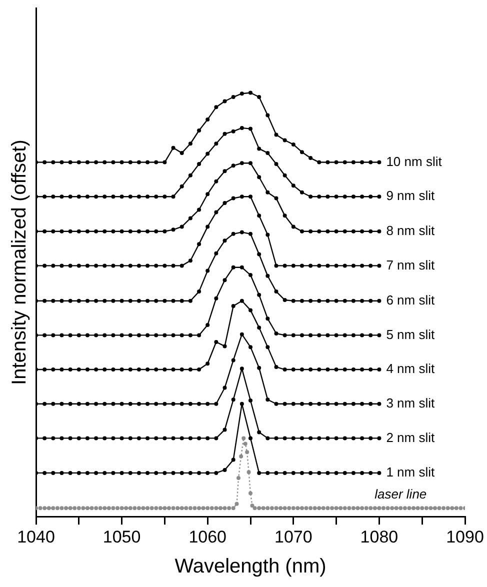 The image size is (487, 587). Describe the element at coordinates (293, 536) in the screenshot. I see `x-tick-label: 1070` at that location.